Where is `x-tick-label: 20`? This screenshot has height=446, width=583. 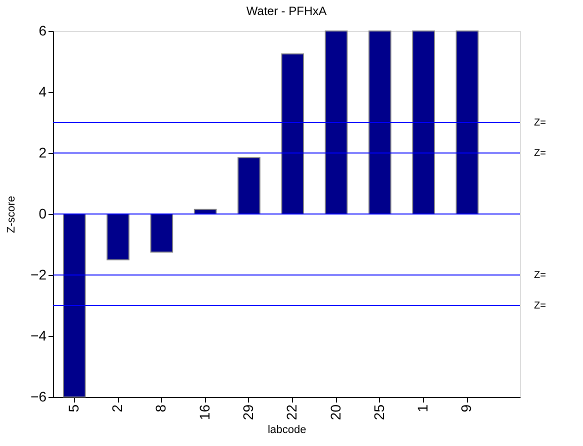 x-tick-label: 20 is located at coordinates (335, 412).